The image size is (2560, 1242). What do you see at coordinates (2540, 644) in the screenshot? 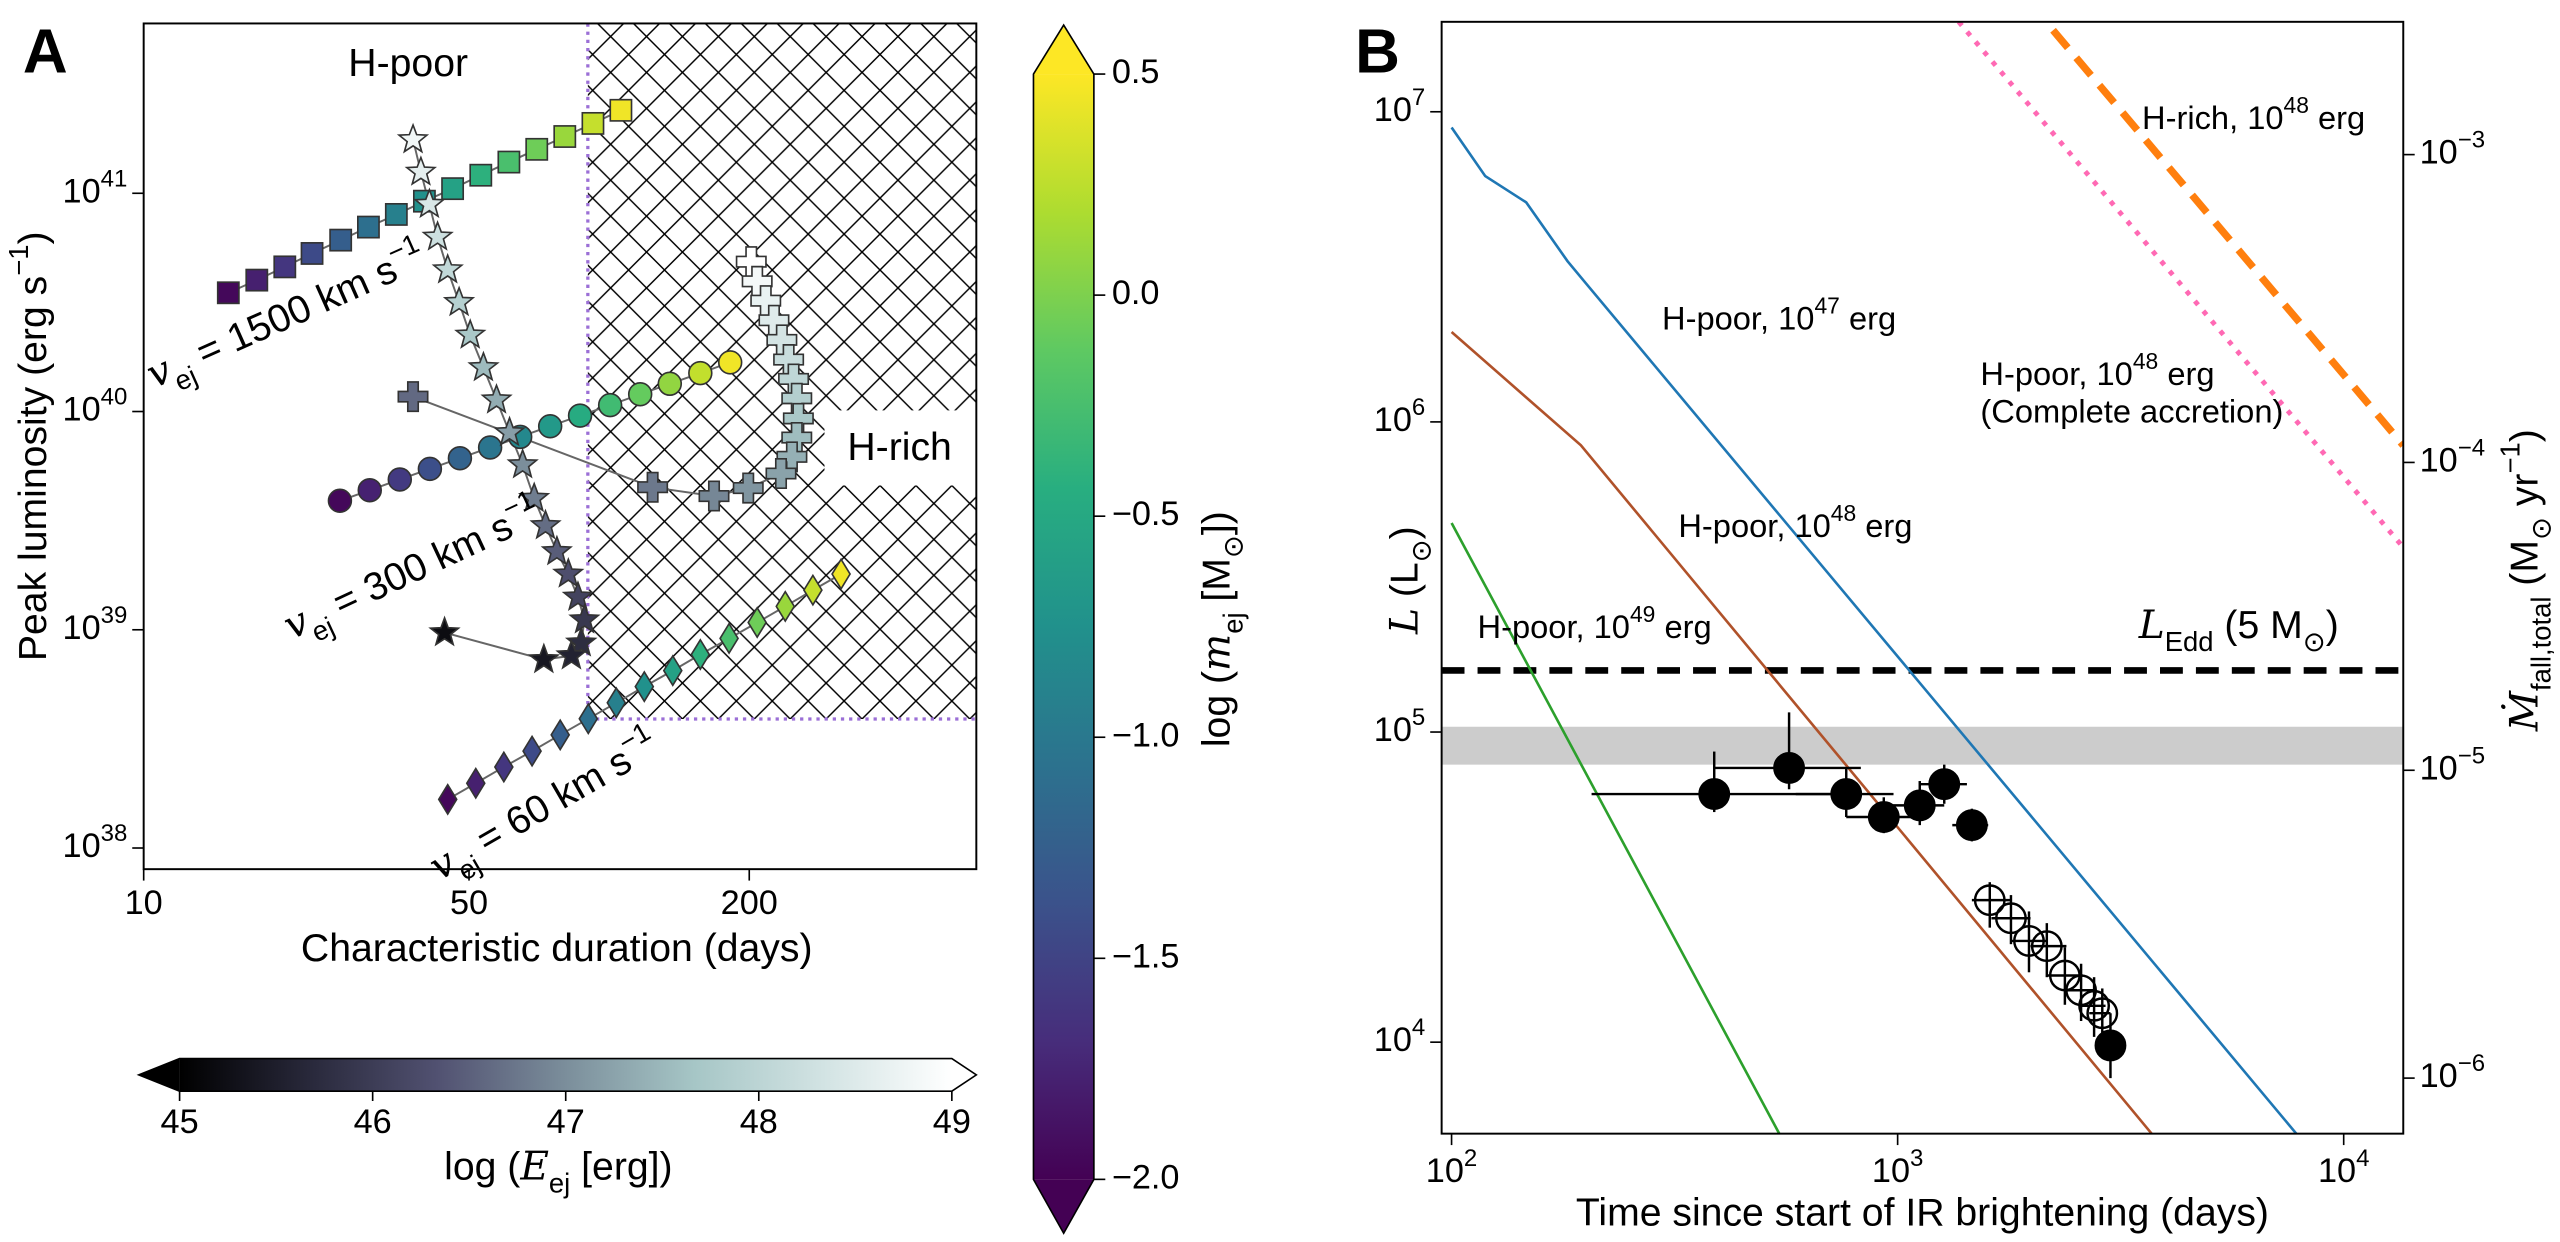
I see `text-part: fall,total` at bounding box center [2540, 644].